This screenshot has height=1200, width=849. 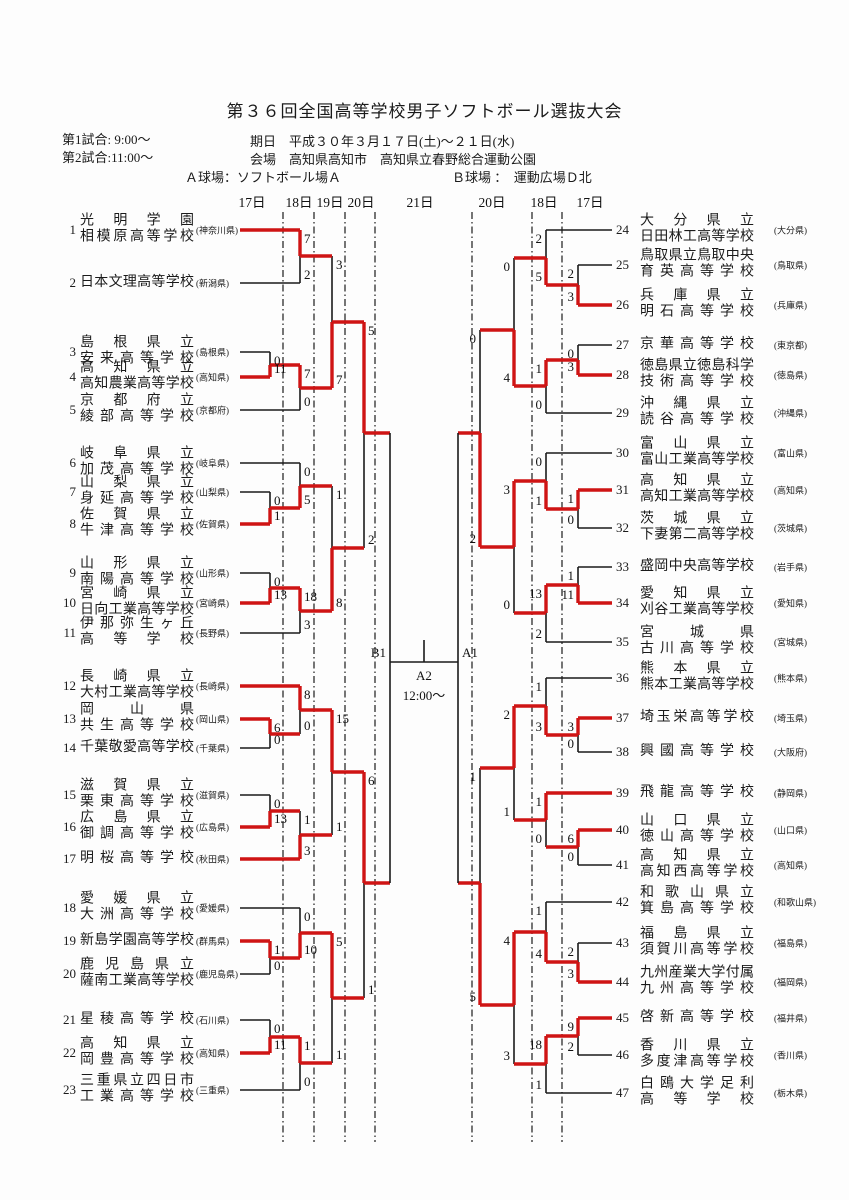 What do you see at coordinates (69, 794) in the screenshot?
I see `team-seed: 15` at bounding box center [69, 794].